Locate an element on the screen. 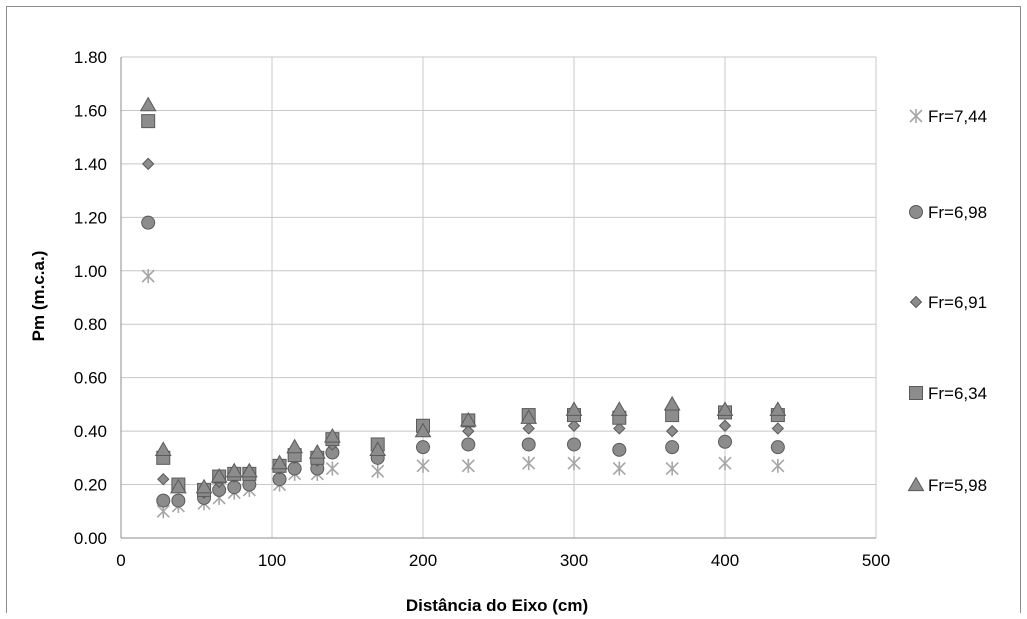  y-tick-label: 1.60 is located at coordinates (90, 110).